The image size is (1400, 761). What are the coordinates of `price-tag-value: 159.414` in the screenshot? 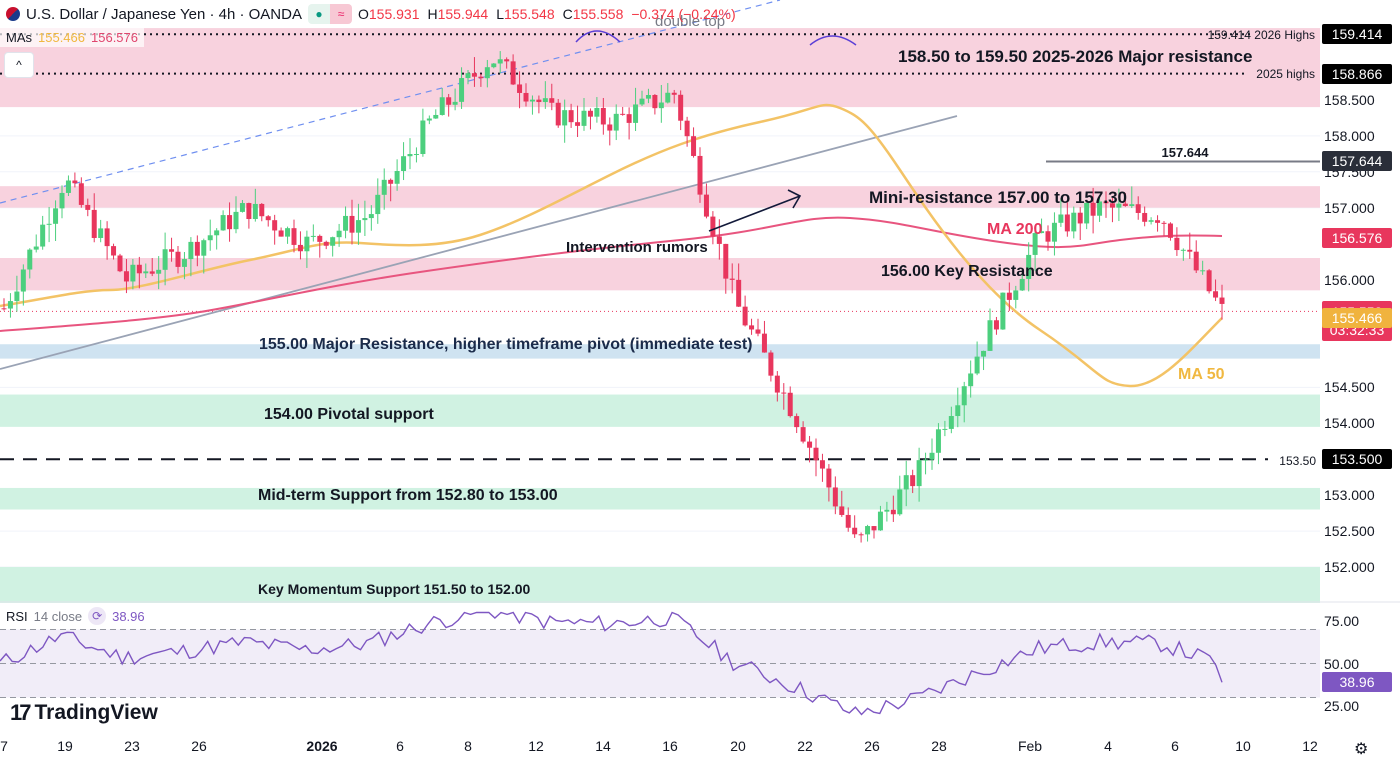 It's located at (1357, 34).